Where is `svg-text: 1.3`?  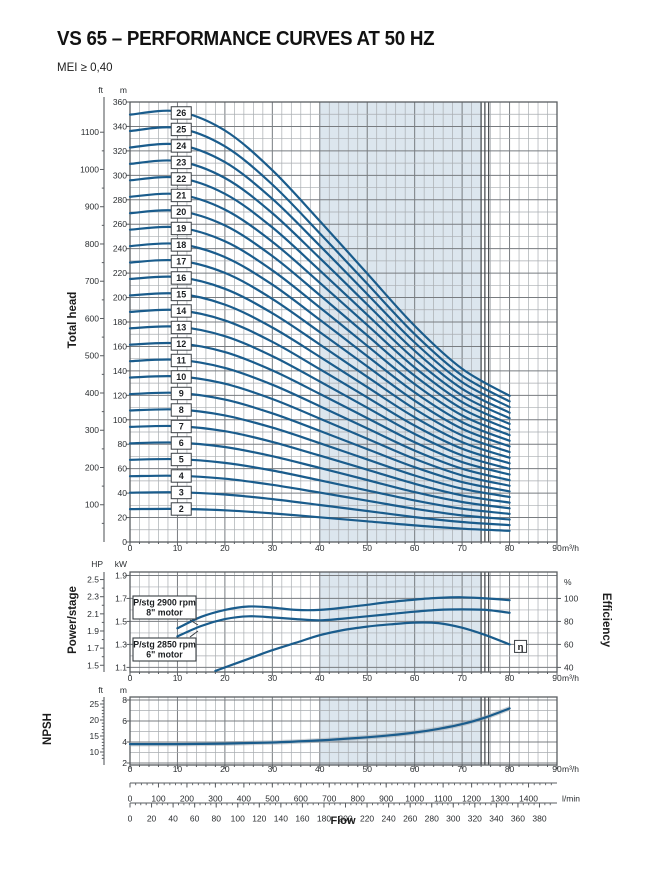
svg-text: 1.3 is located at coordinates (121, 644).